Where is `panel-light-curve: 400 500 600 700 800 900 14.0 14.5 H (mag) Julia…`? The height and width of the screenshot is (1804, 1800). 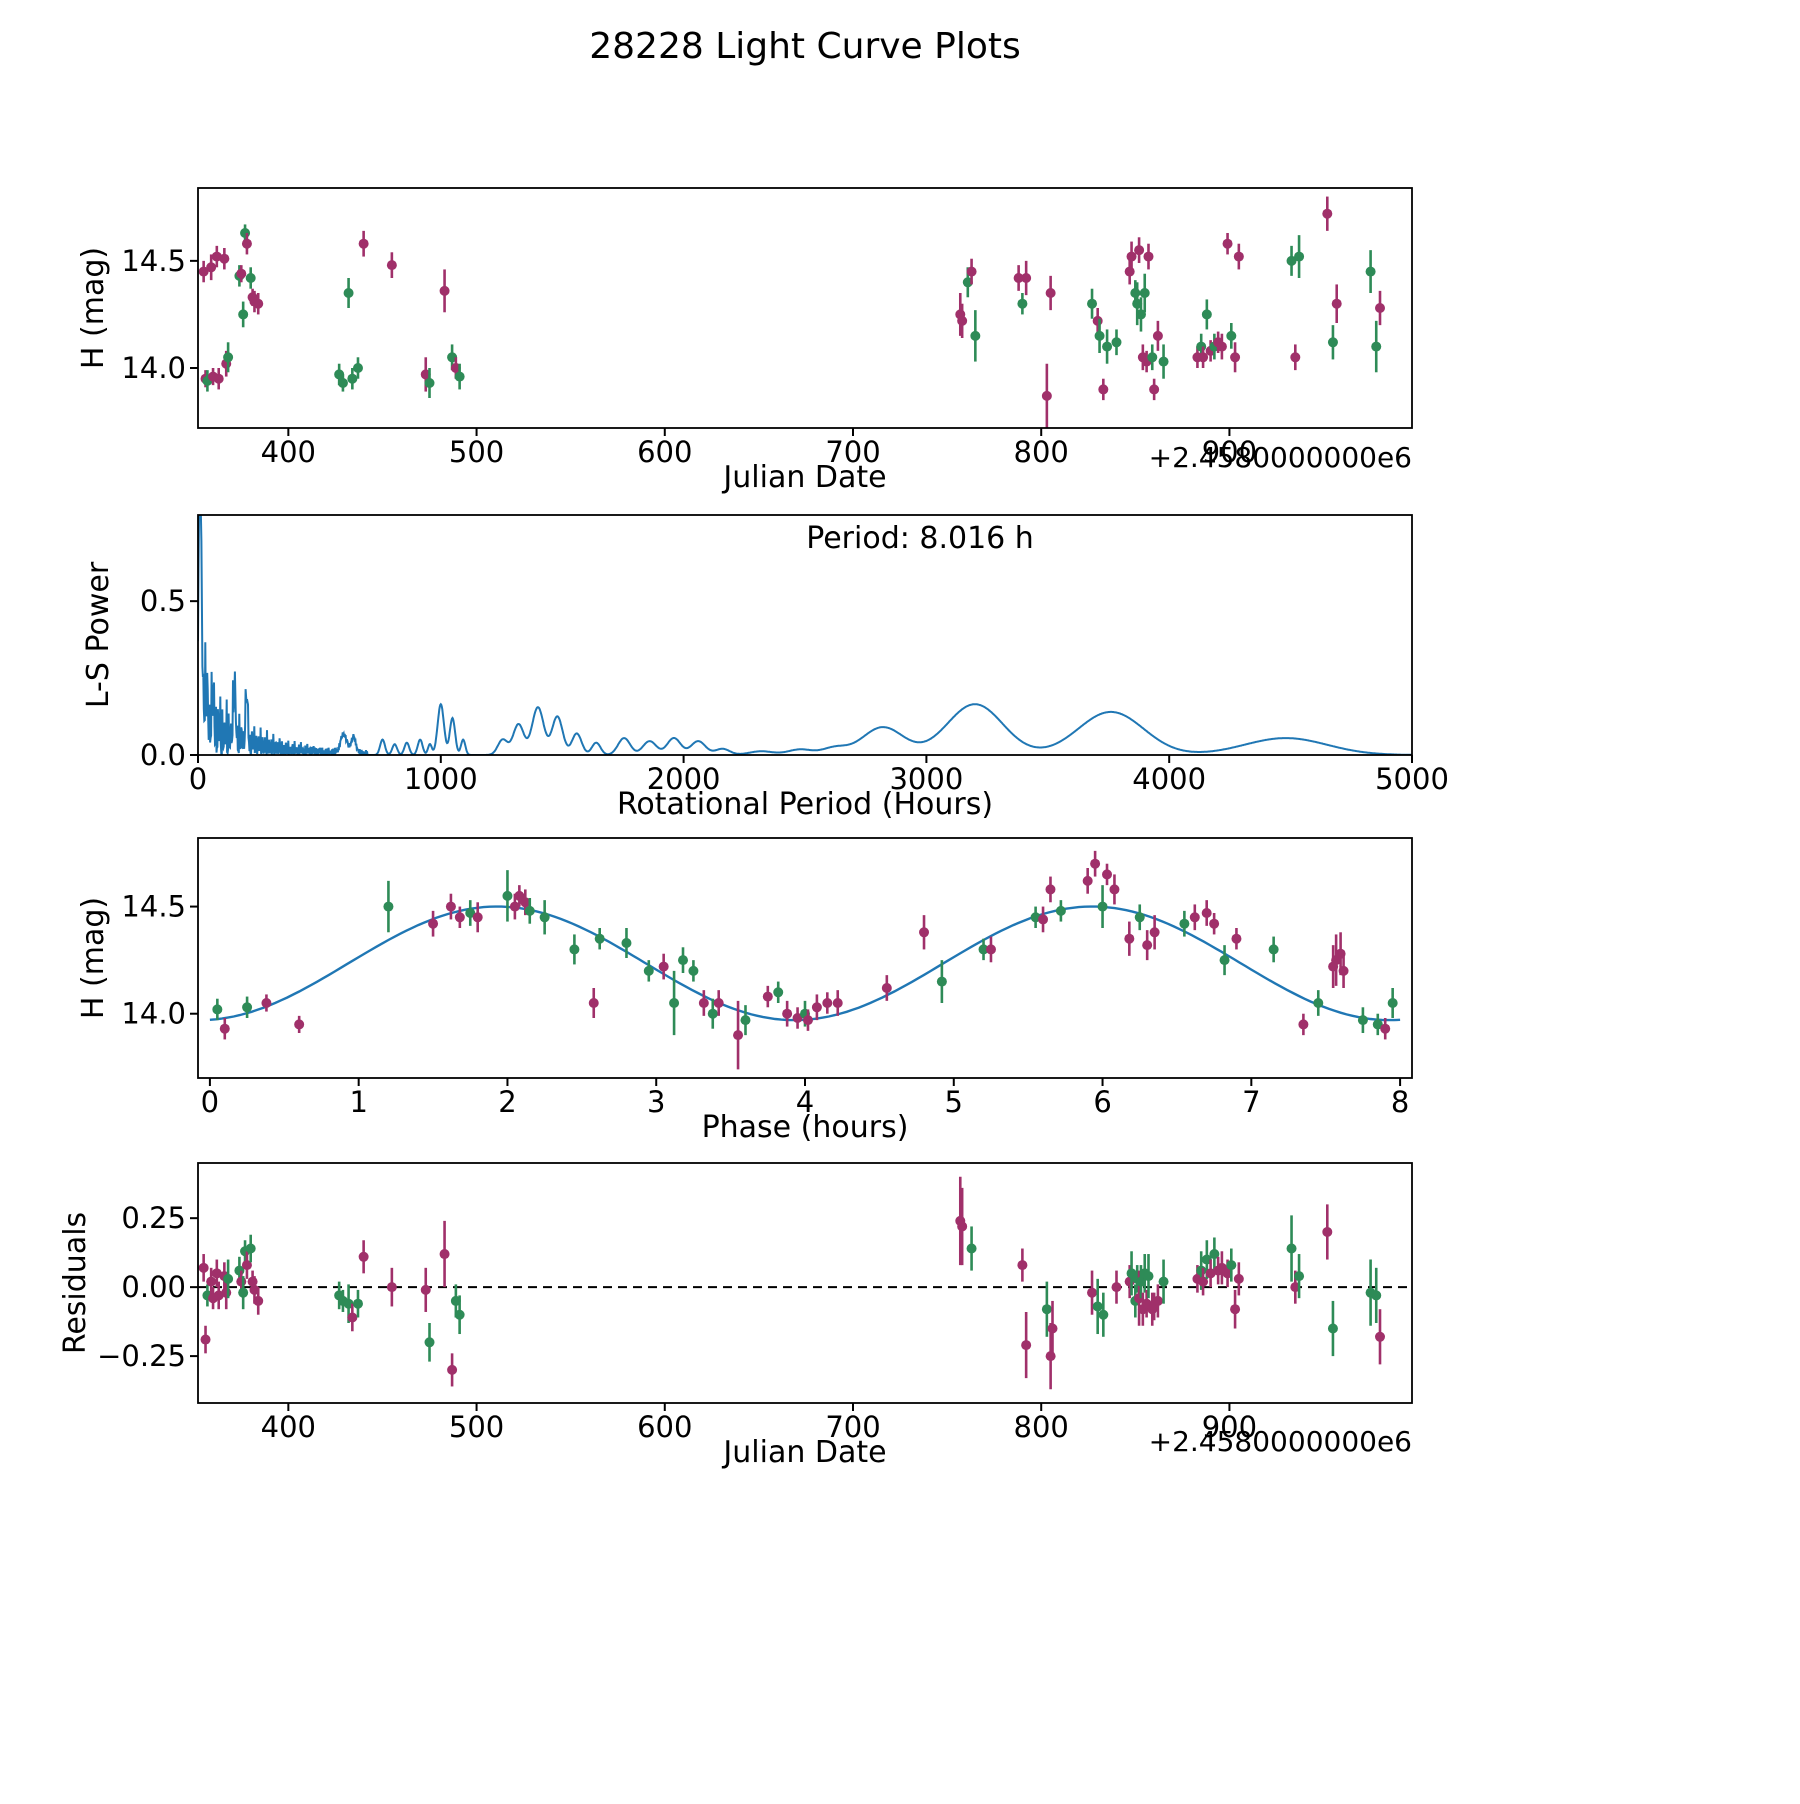 panel-light-curve: 400 500 600 700 800 900 14.0 14.5 H (mag) Julia… is located at coordinates (744, 341).